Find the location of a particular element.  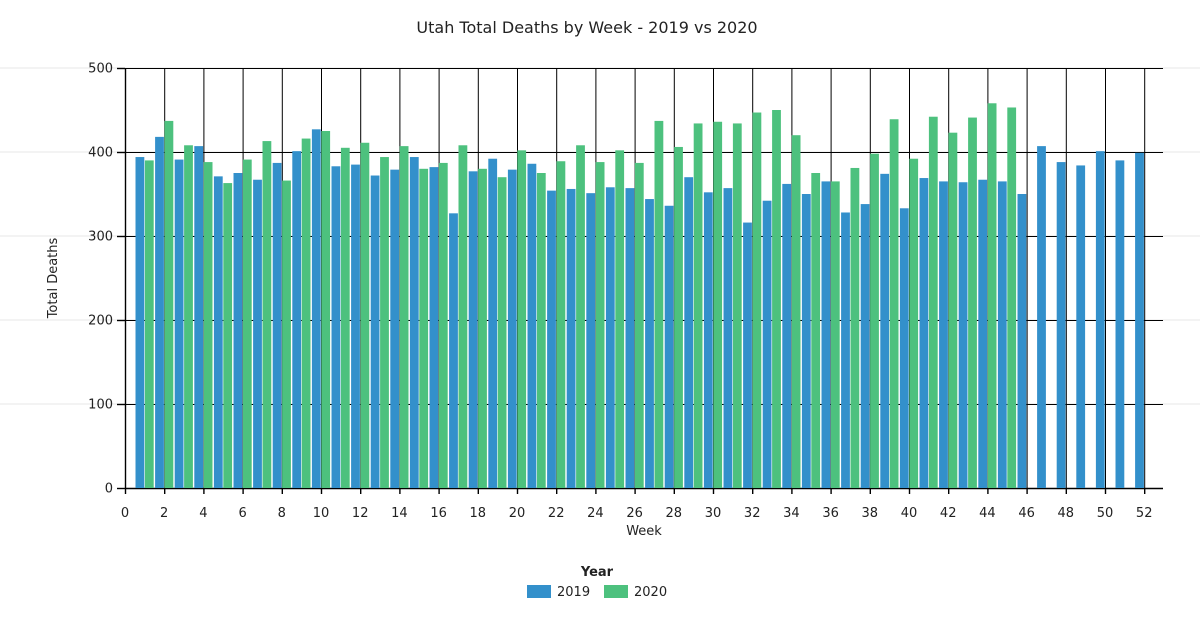

x-tick-label: 24 is located at coordinates (595, 513).